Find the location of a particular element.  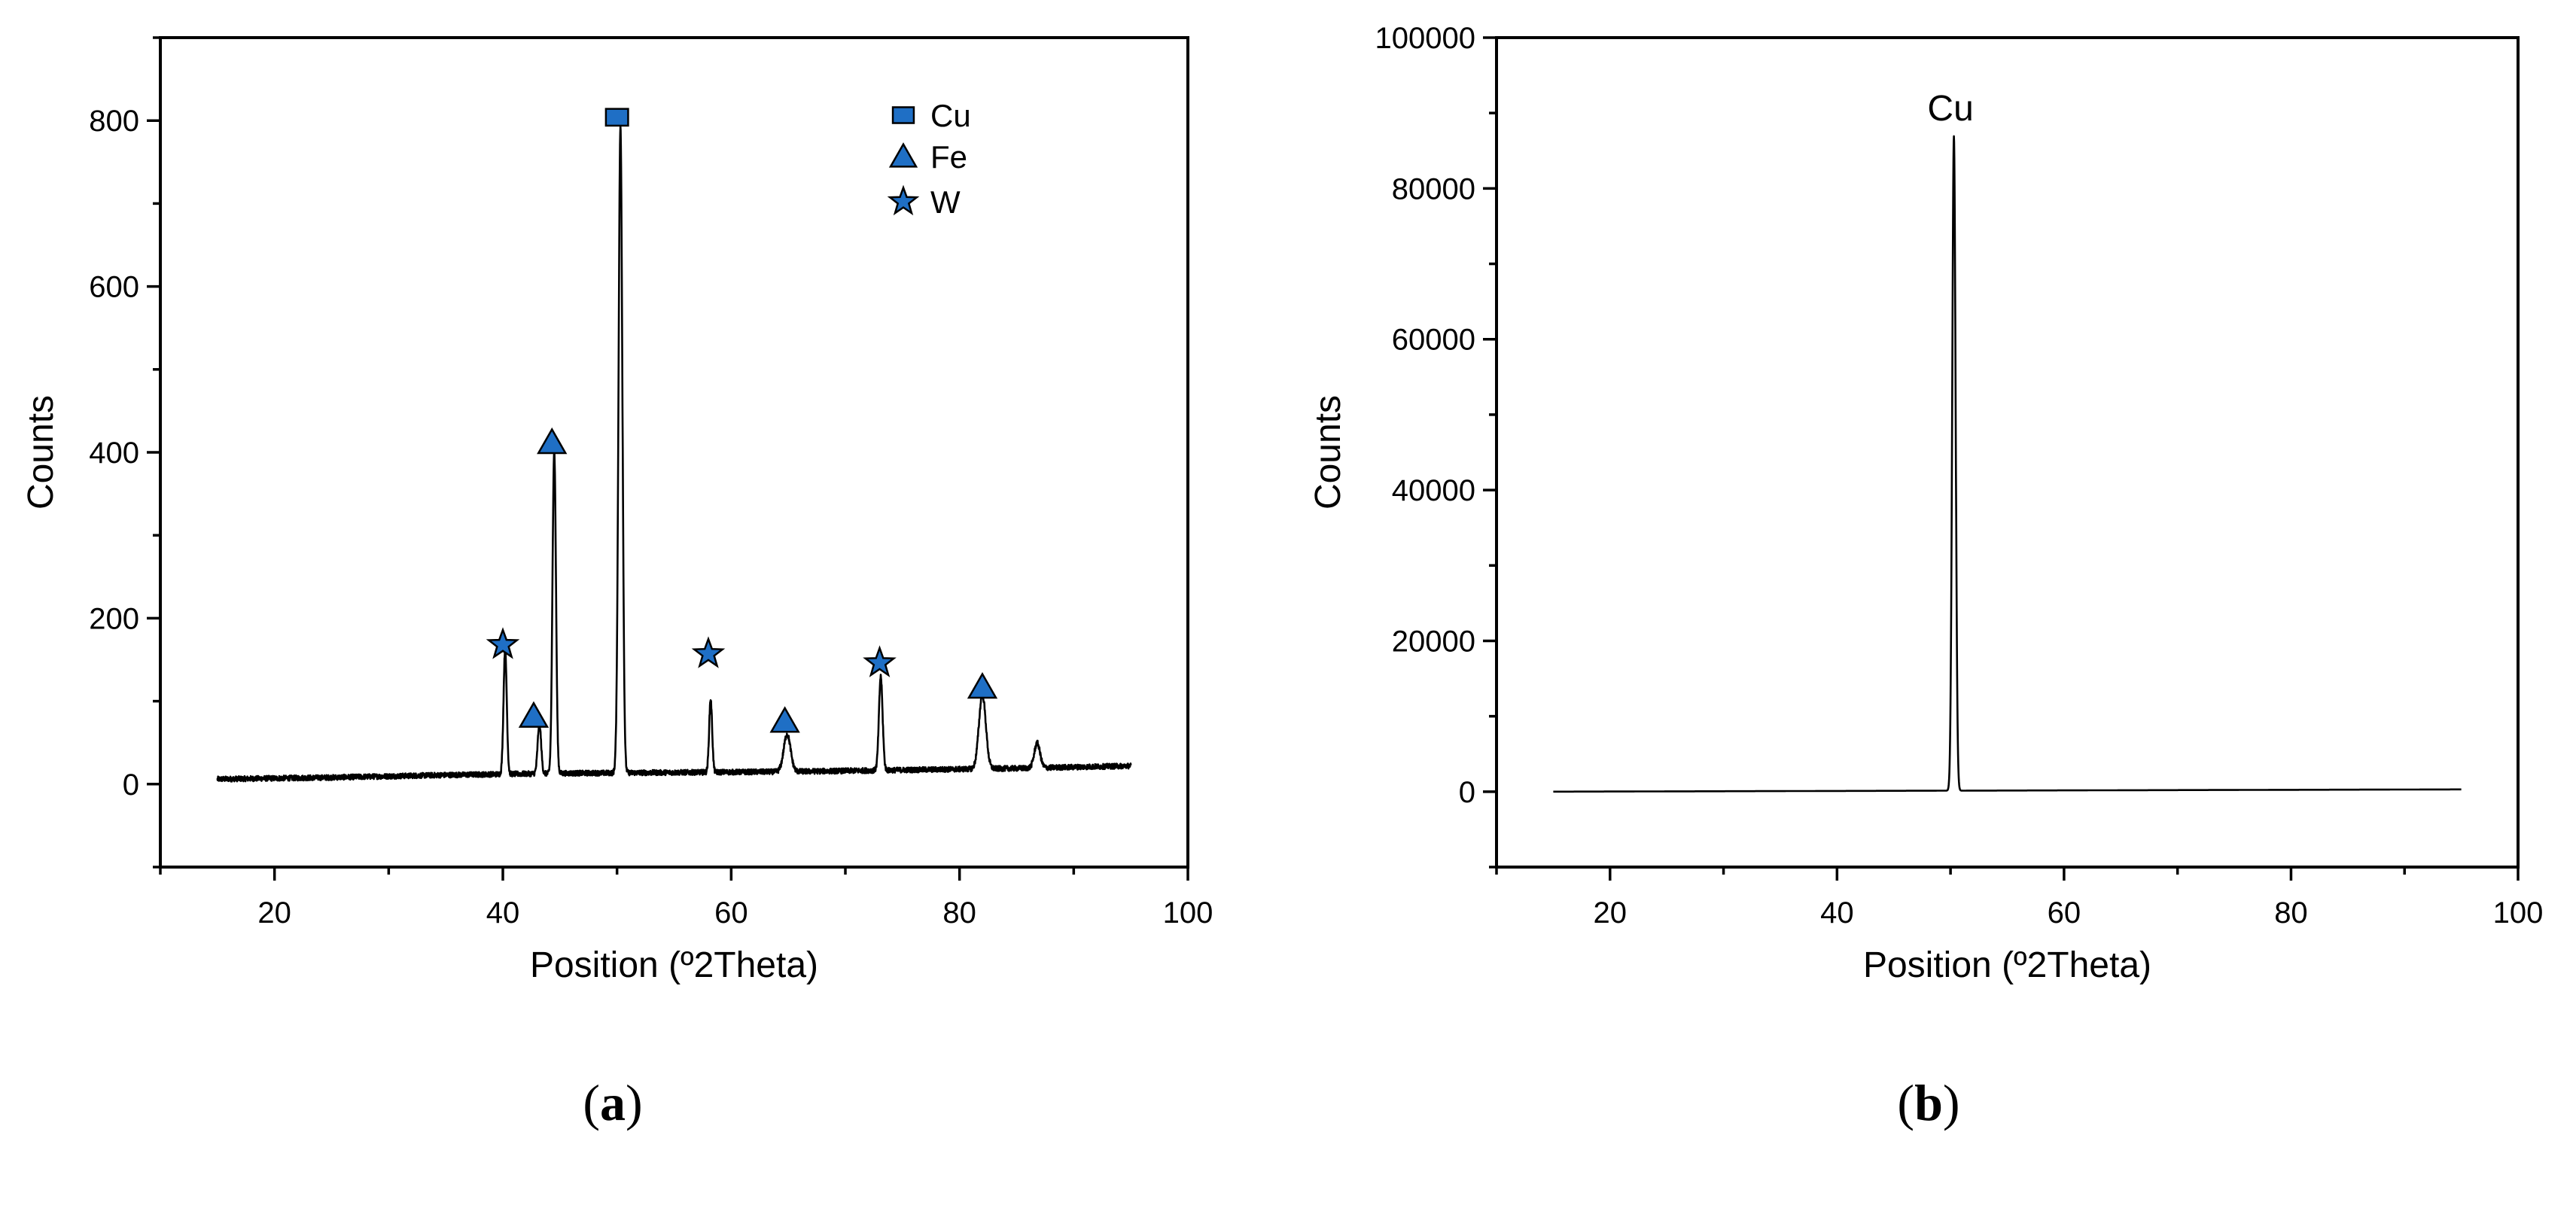

y-tick-label: 20000 is located at coordinates (1434, 641).